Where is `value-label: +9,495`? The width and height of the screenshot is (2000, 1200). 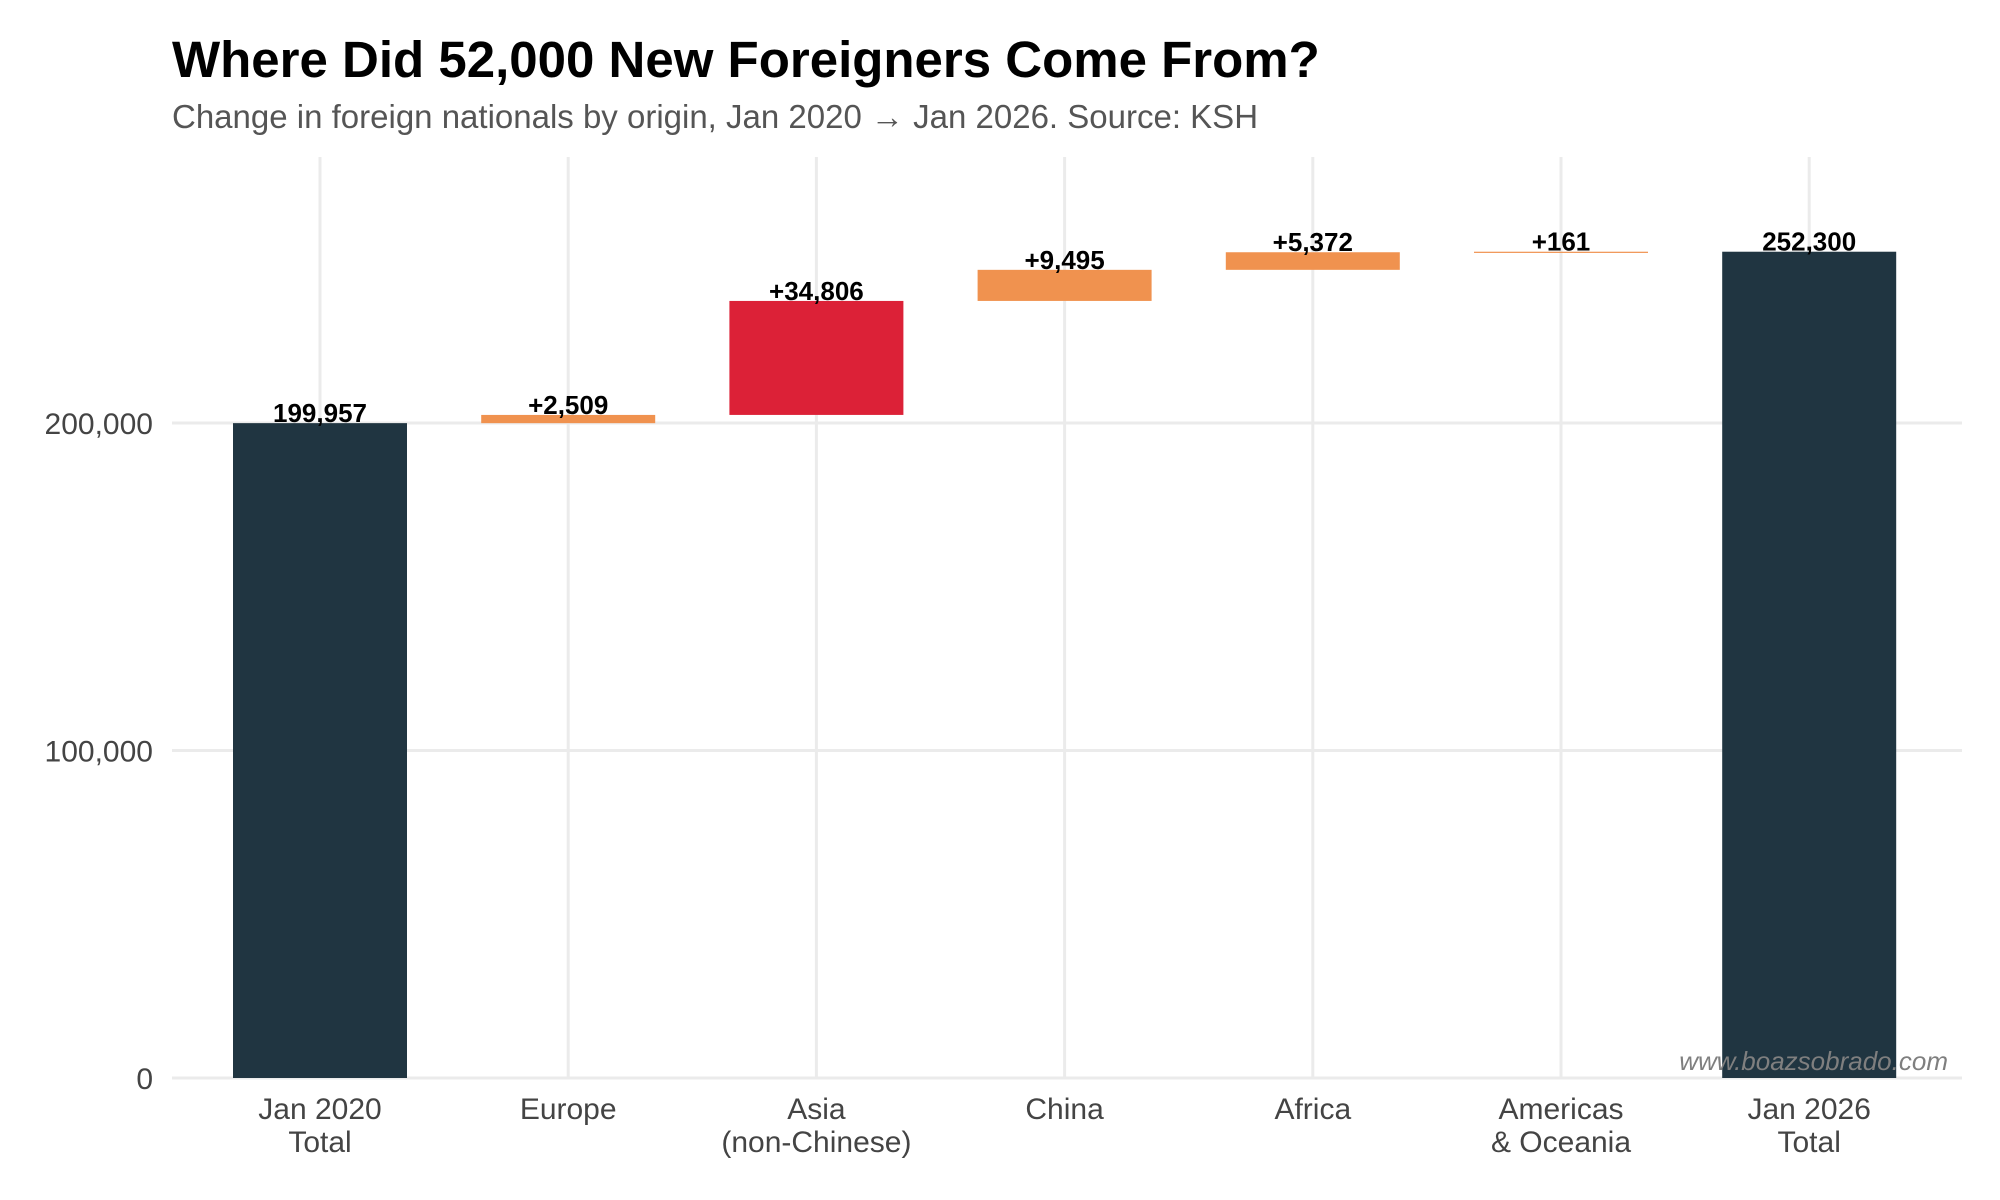 value-label: +9,495 is located at coordinates (1064, 260).